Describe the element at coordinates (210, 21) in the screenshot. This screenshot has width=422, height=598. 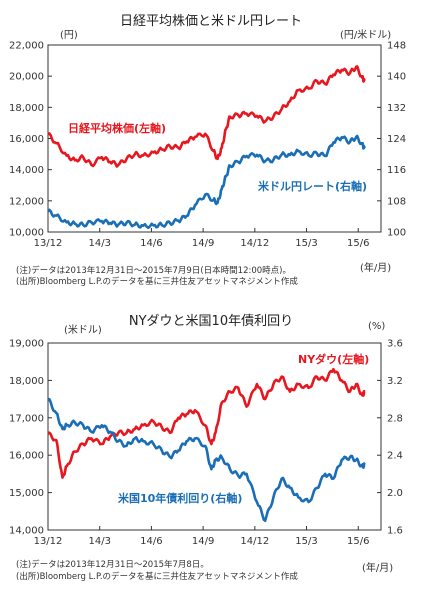
I see `chart-title: 日経平均株価と米ドル円レート` at that location.